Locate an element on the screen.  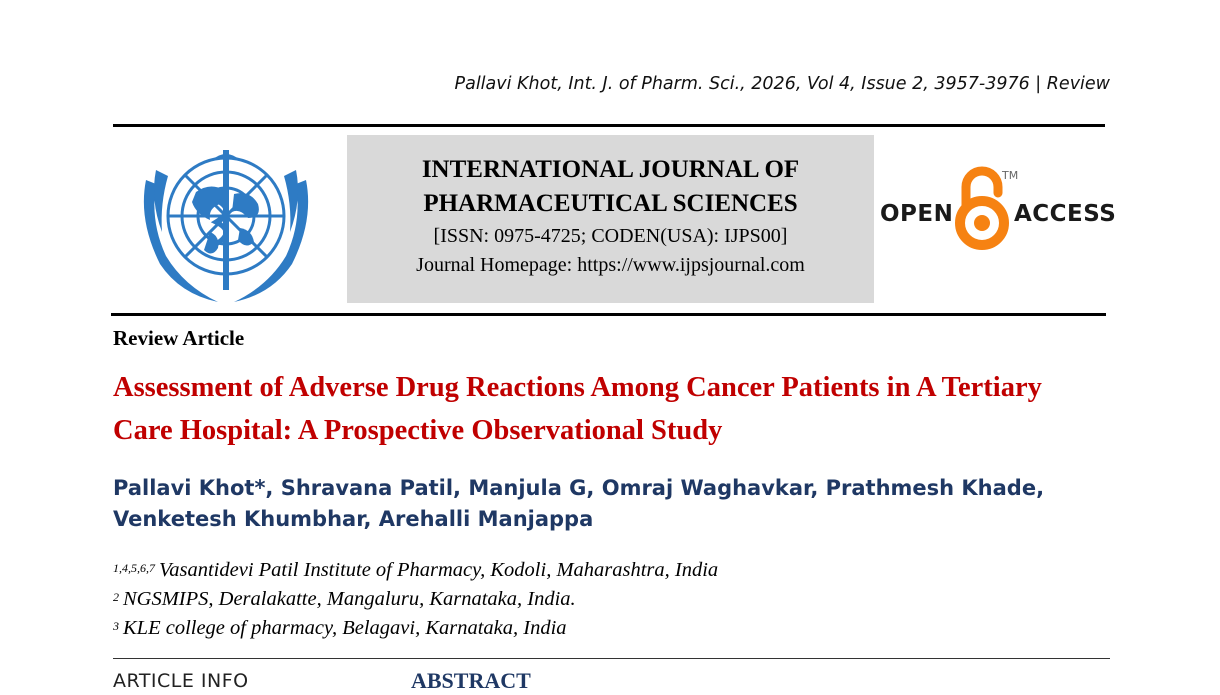
article-type: Review Article is located at coordinates (179, 338).